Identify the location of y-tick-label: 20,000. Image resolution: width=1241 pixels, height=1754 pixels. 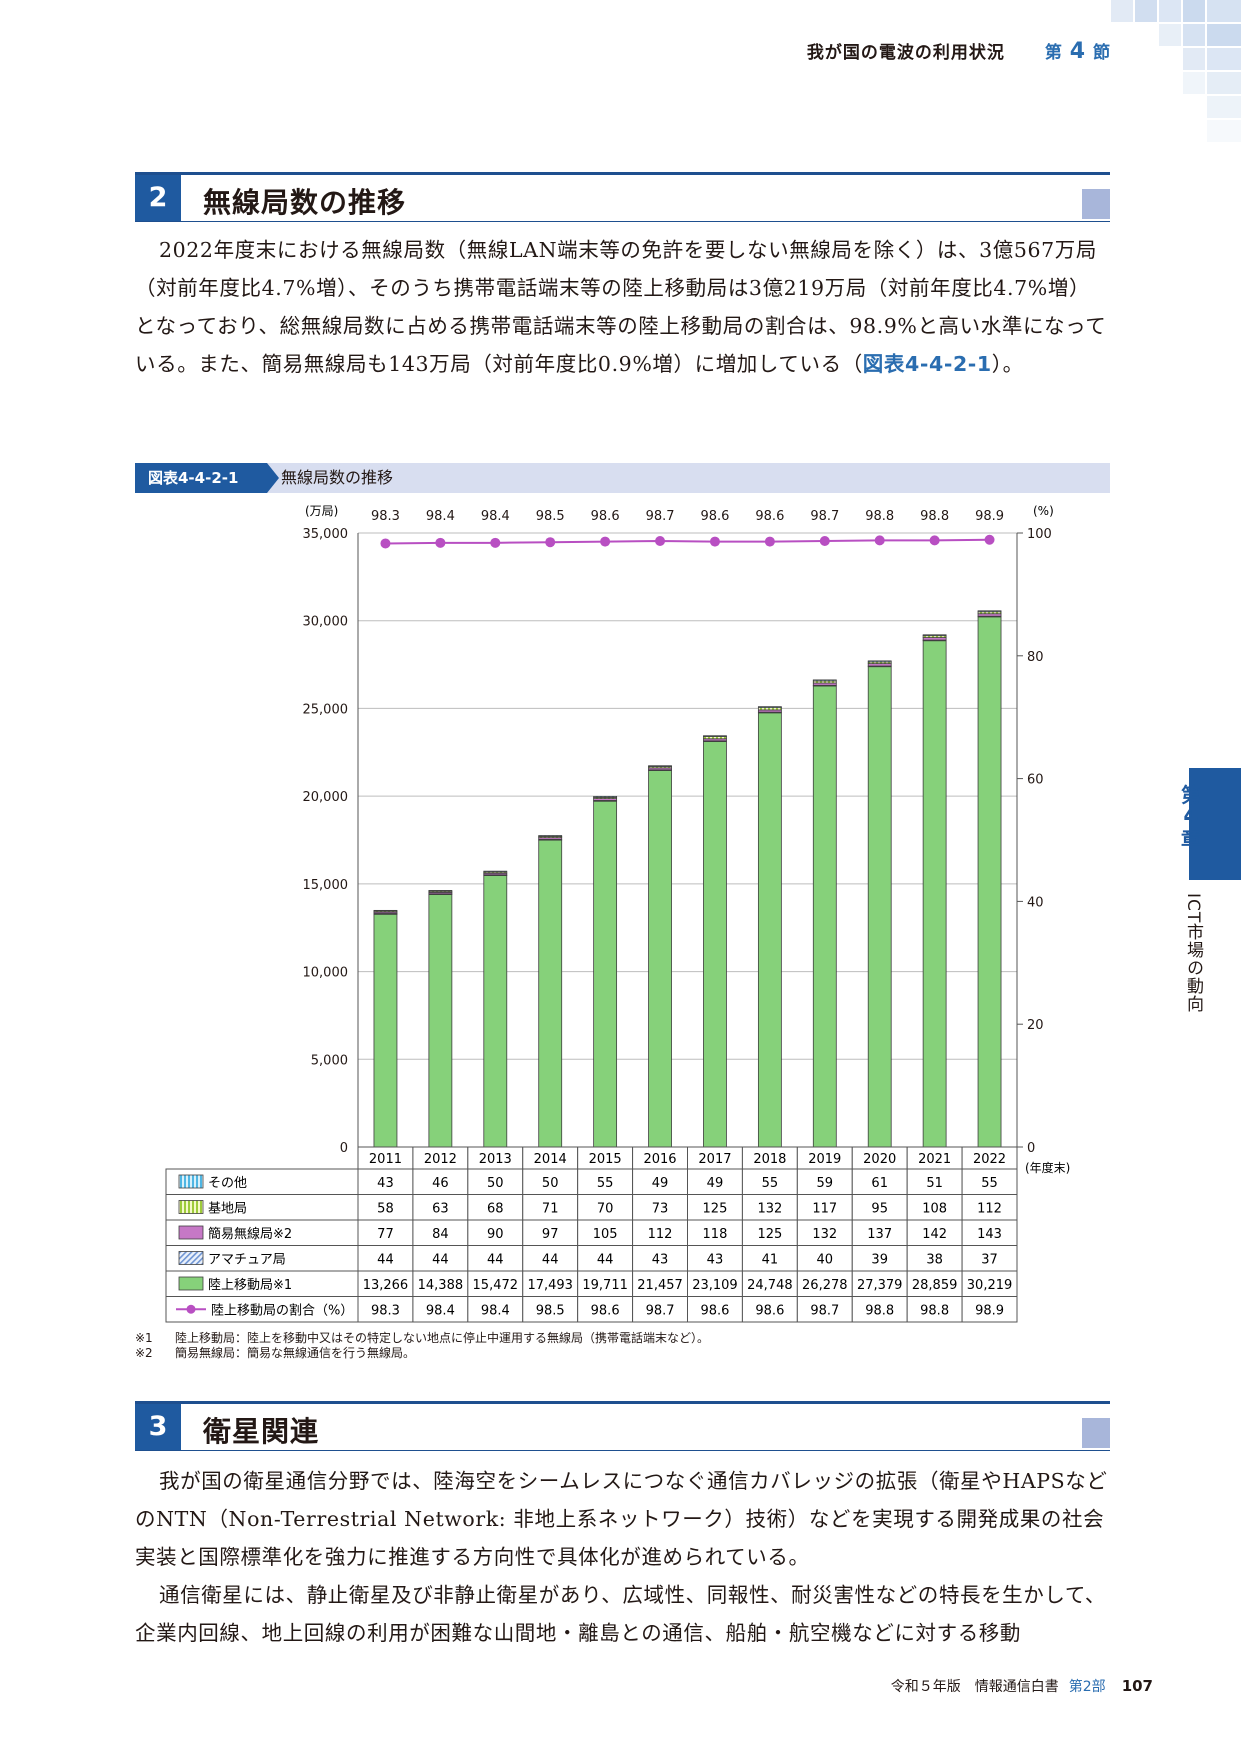
(326, 797).